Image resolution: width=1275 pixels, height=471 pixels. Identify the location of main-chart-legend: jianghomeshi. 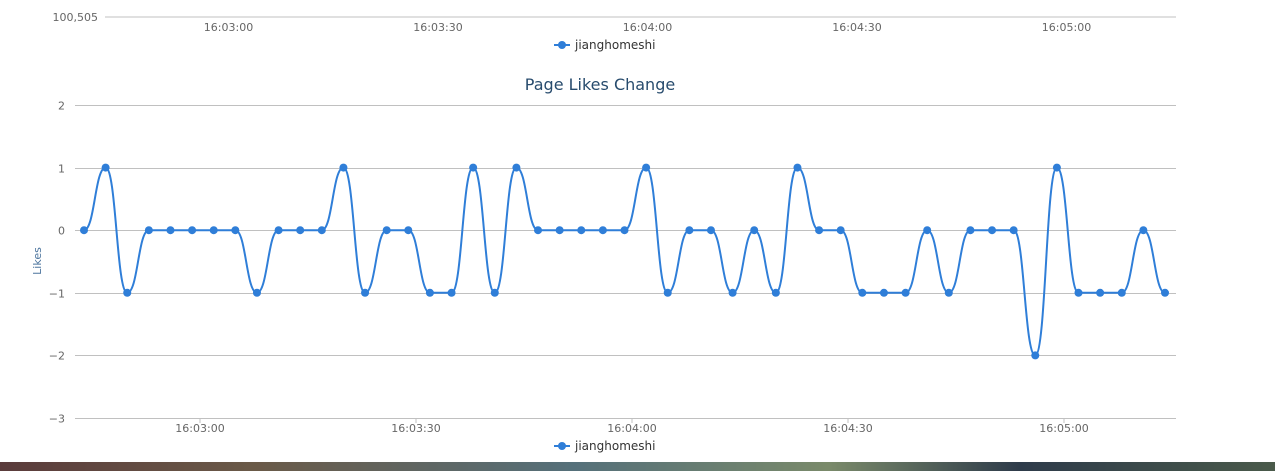
(604, 446).